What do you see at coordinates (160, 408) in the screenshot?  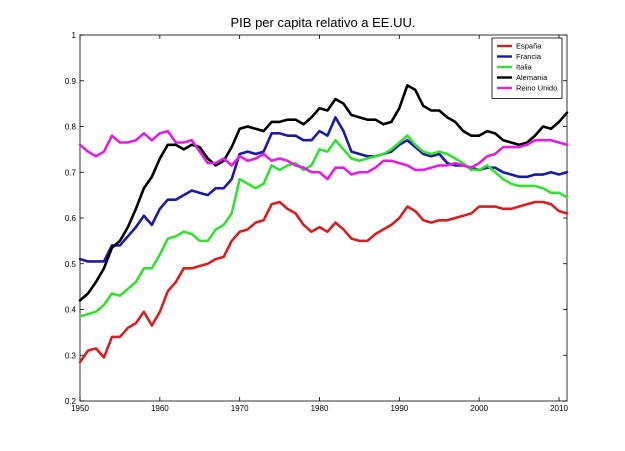 I see `x-tick-label: 1960` at bounding box center [160, 408].